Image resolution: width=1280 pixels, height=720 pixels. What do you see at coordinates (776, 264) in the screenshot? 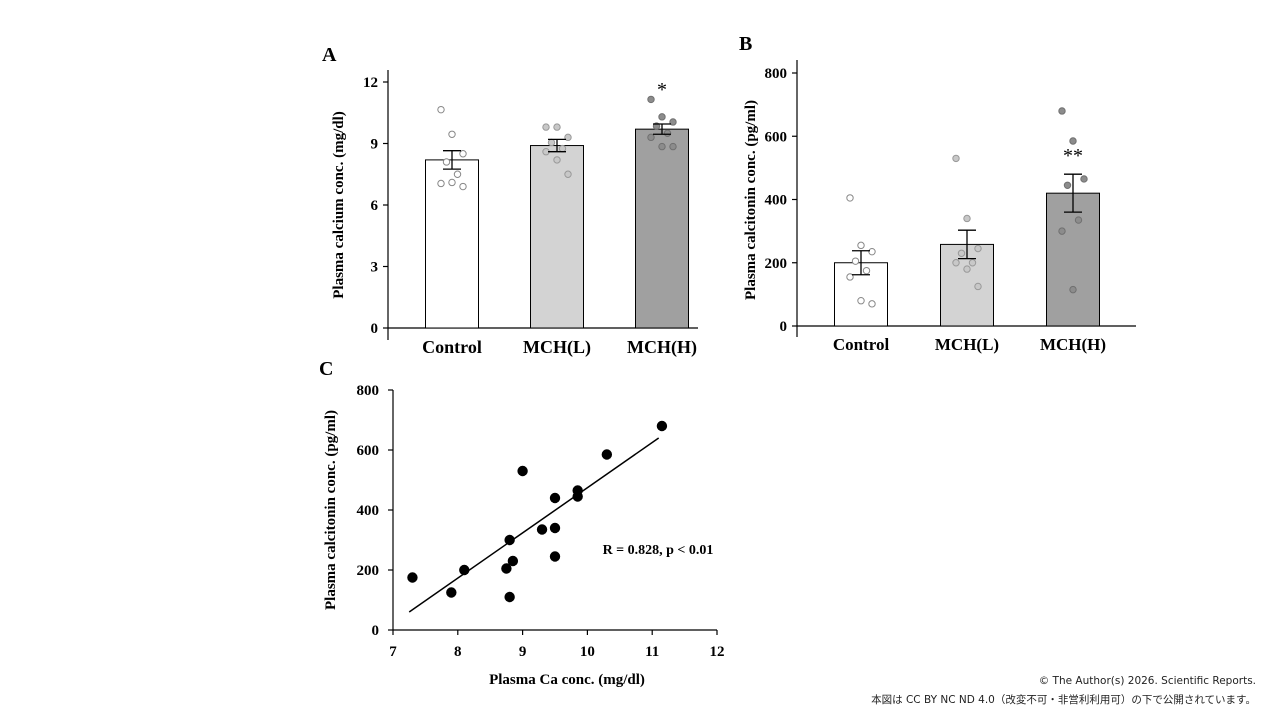
I see `panel-b-y-tick-label: 200` at bounding box center [776, 264].